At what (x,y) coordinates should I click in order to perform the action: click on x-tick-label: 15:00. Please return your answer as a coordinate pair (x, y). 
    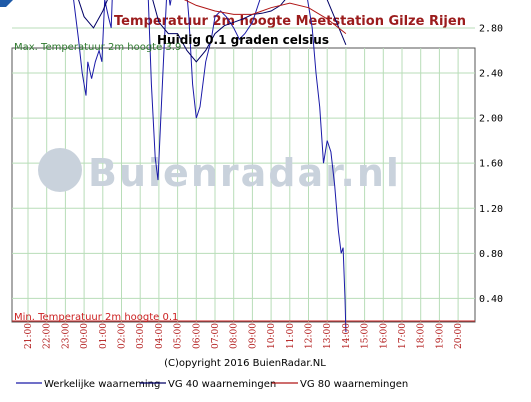
    Looking at the image, I should click on (366, 336).